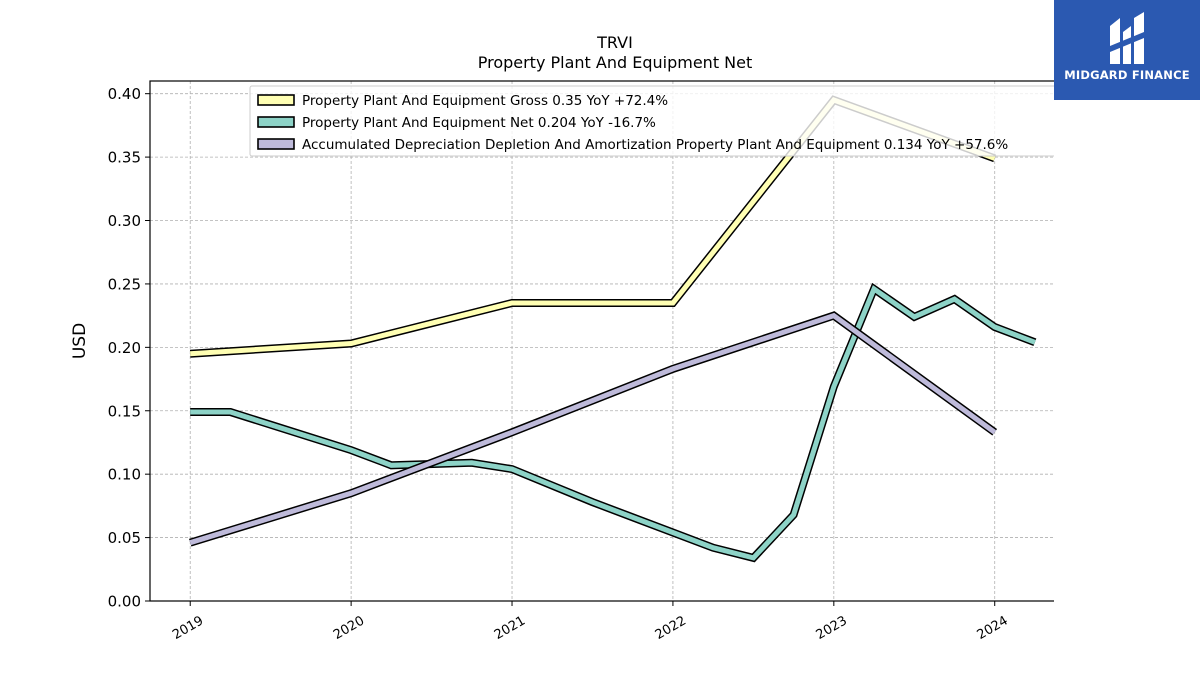  What do you see at coordinates (124, 602) in the screenshot?
I see `y-tick-label: 0.00` at bounding box center [124, 602].